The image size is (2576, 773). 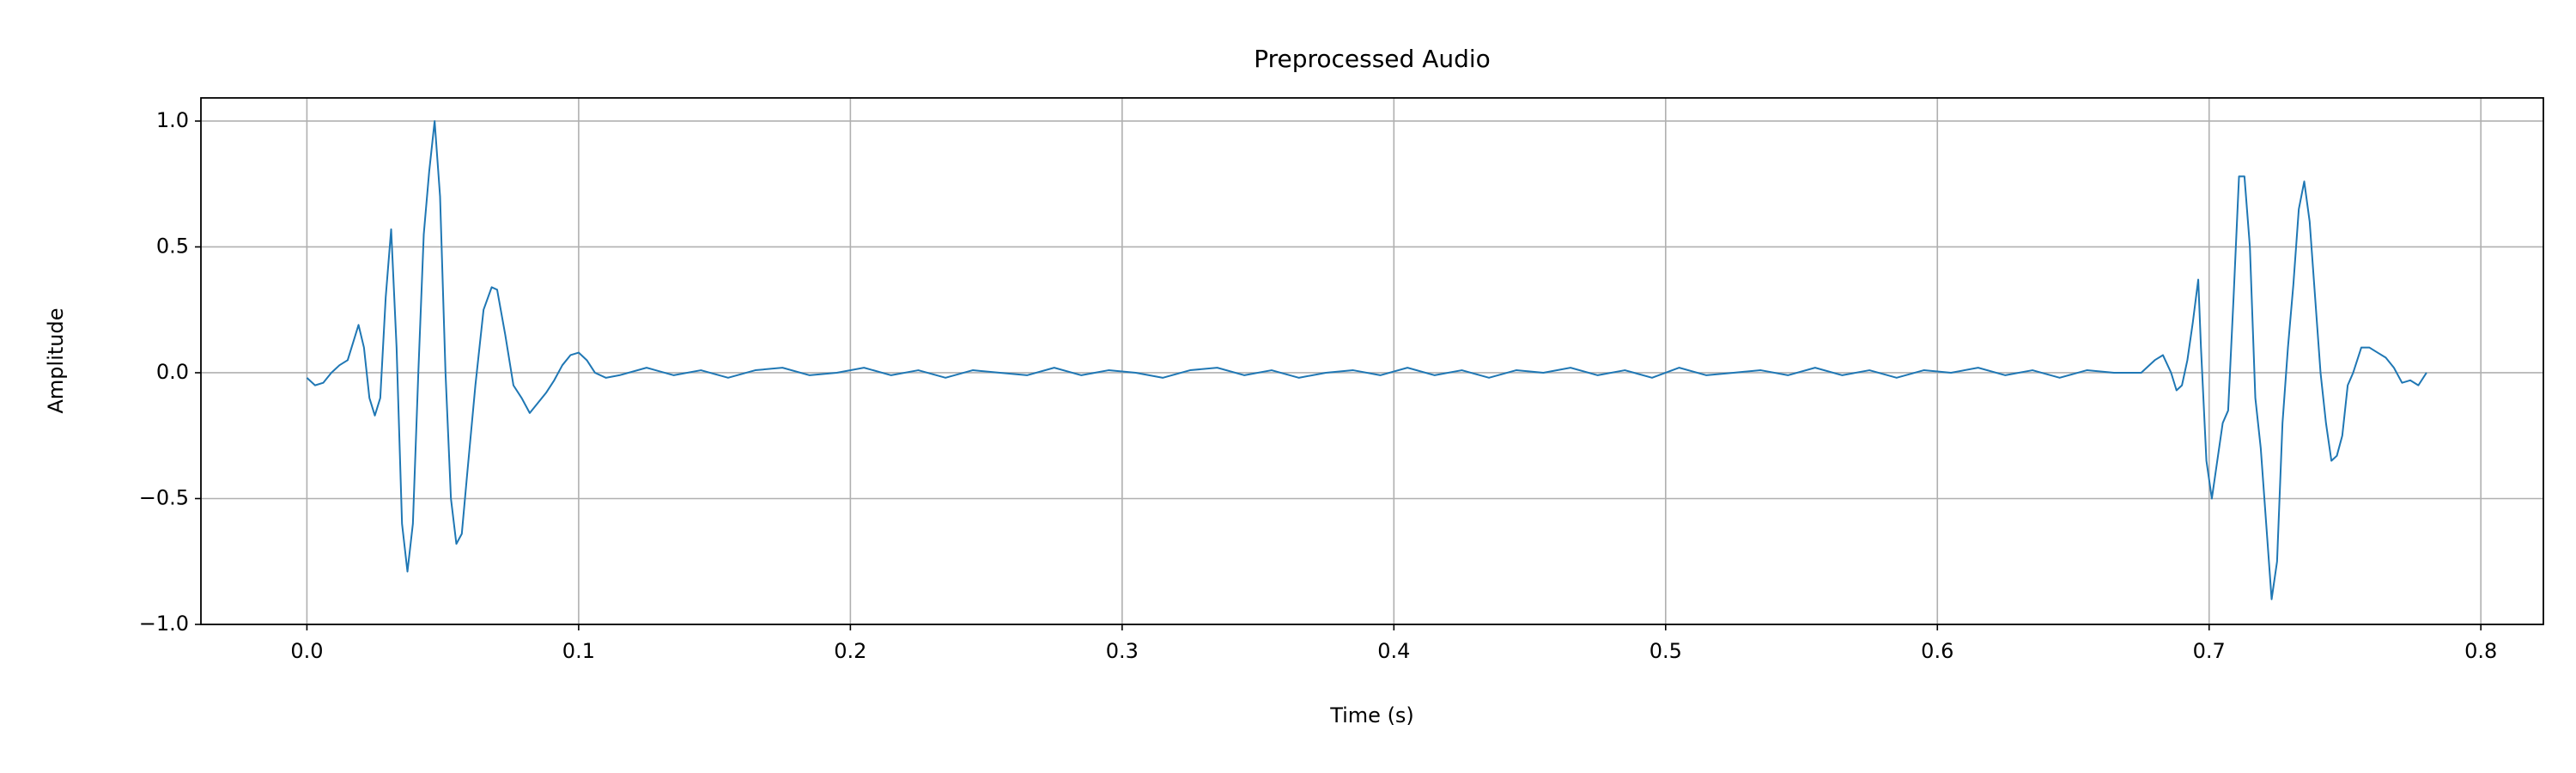 I want to click on x-tick-label: 0.5, so click(x=1665, y=651).